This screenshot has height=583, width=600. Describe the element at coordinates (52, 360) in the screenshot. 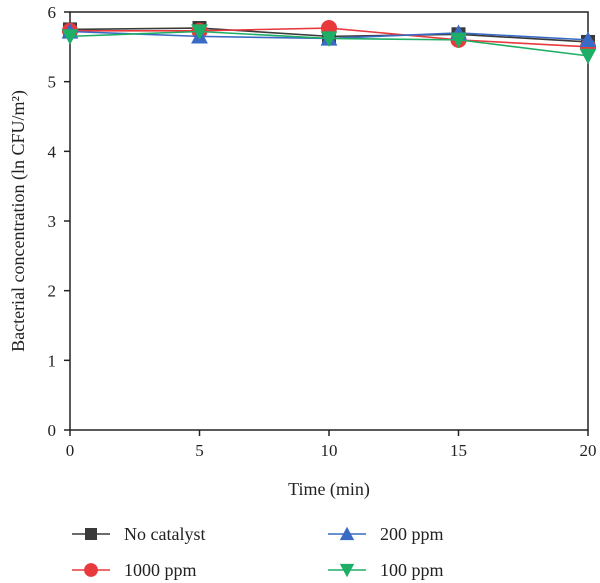

I see `y-tick-label: 1` at that location.